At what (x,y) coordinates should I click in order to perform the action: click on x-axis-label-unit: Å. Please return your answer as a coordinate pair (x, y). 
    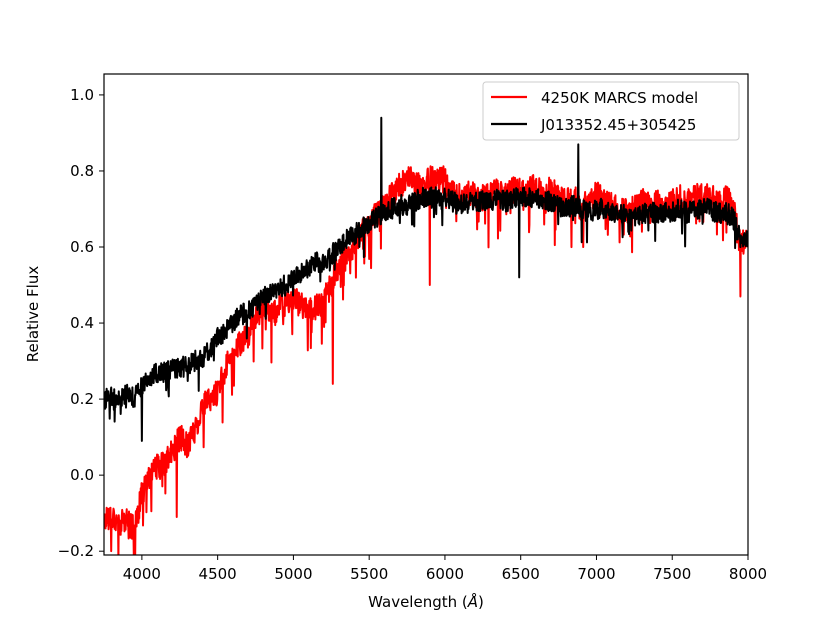
    Looking at the image, I should click on (472, 601).